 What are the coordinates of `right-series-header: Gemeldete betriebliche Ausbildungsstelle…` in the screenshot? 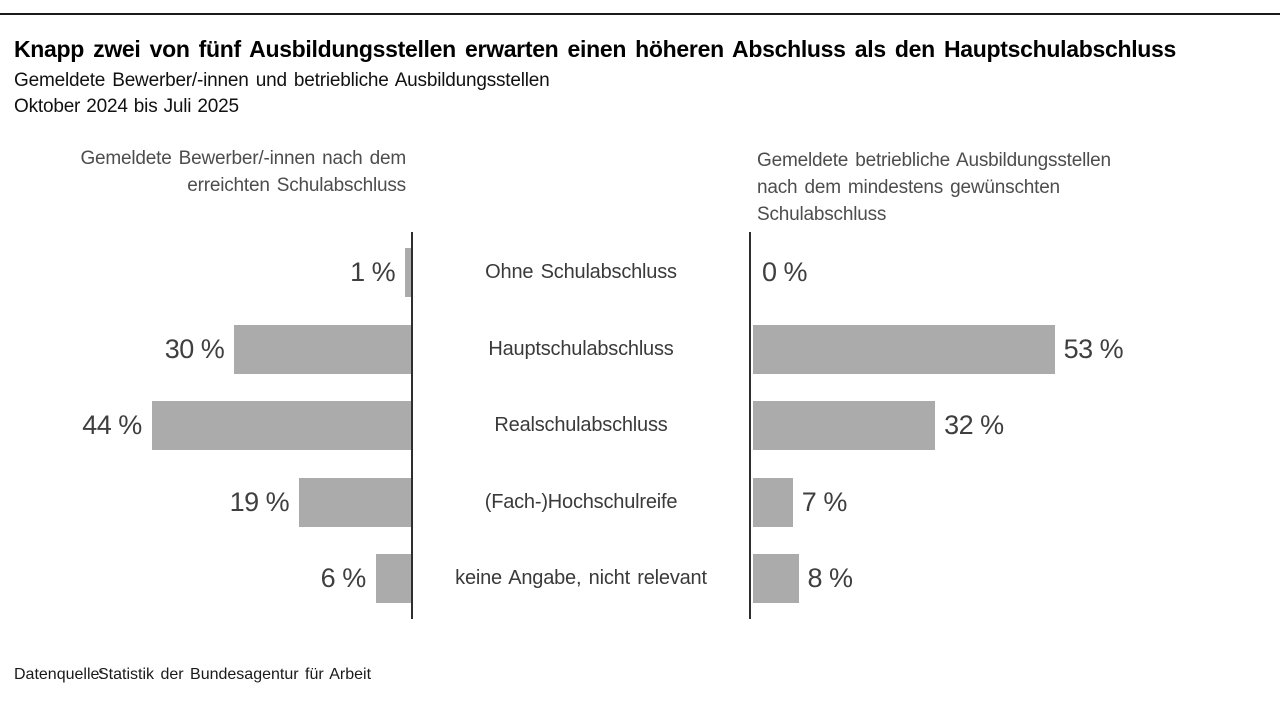 It's located at (977, 187).